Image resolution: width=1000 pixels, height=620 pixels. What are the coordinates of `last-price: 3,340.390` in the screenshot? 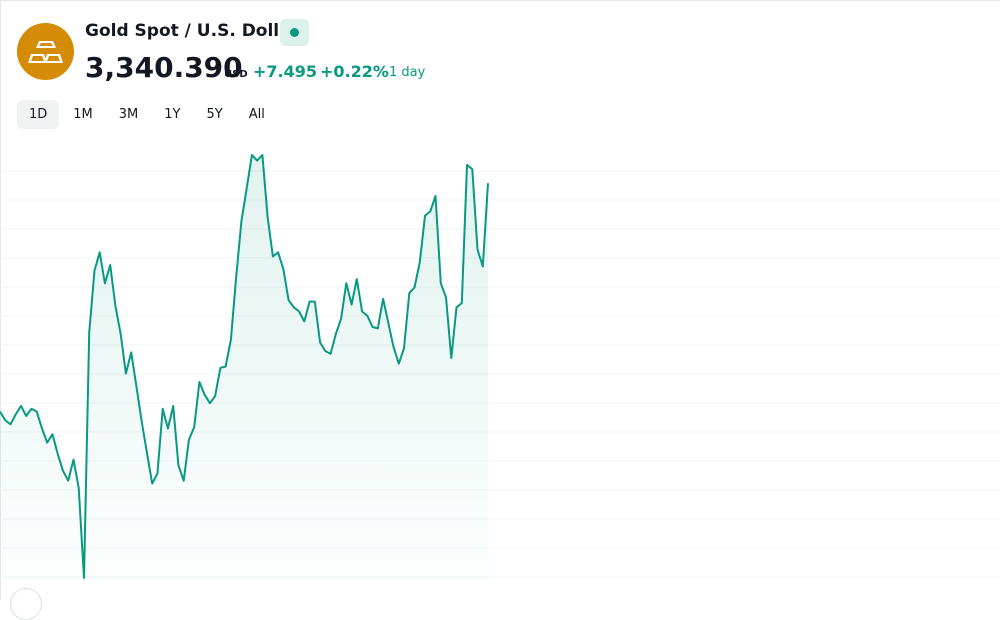 It's located at (164, 67).